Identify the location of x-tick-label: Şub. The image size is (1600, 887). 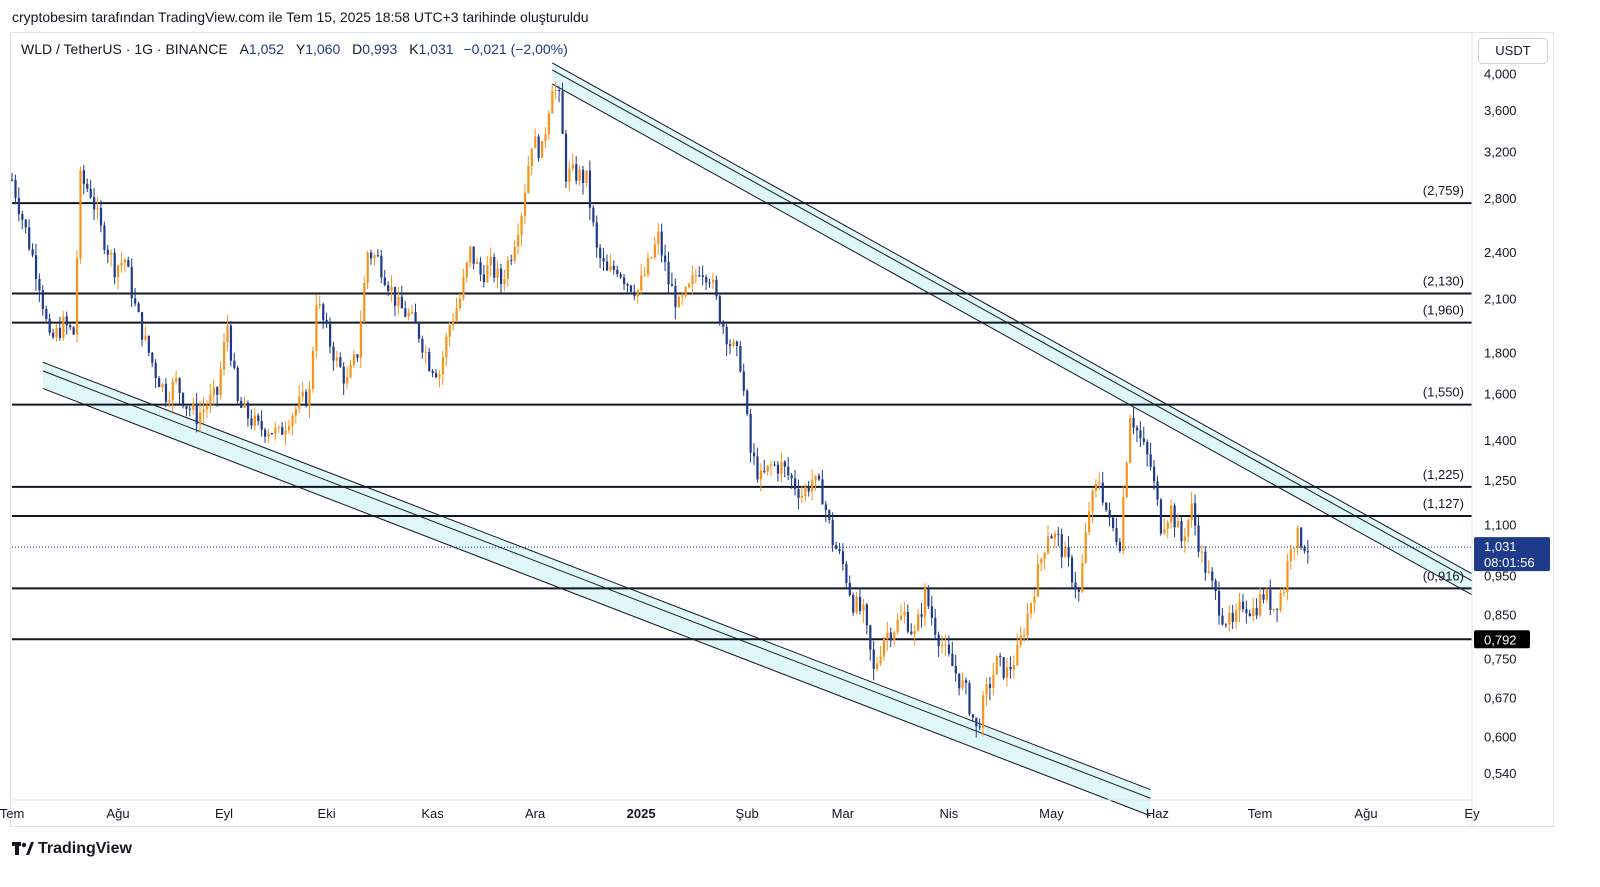
(747, 813).